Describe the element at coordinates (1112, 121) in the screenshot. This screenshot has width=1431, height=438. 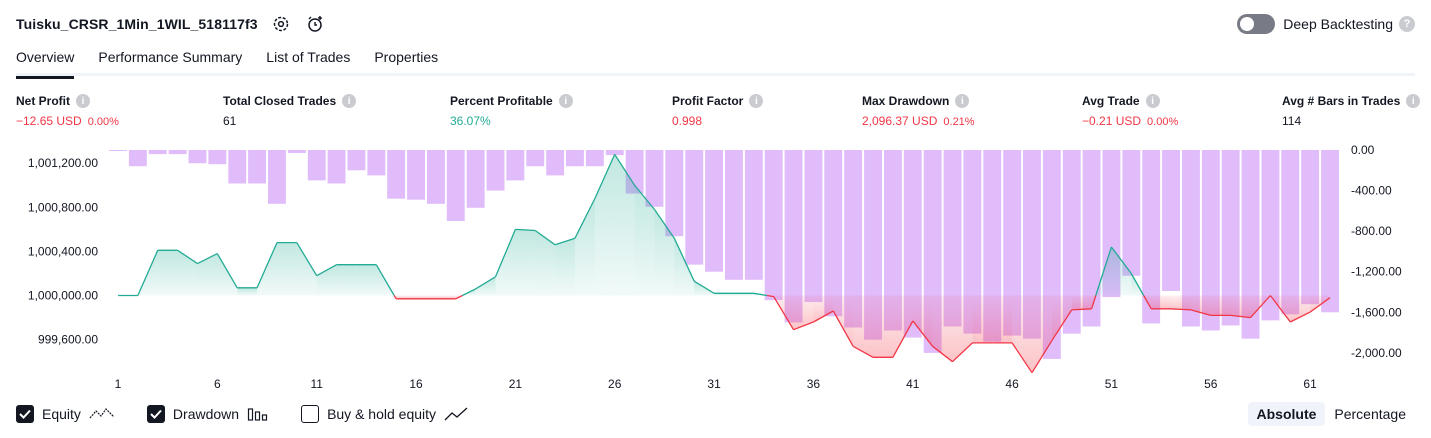
I see `stat-value-text: −0.21 USD` at that location.